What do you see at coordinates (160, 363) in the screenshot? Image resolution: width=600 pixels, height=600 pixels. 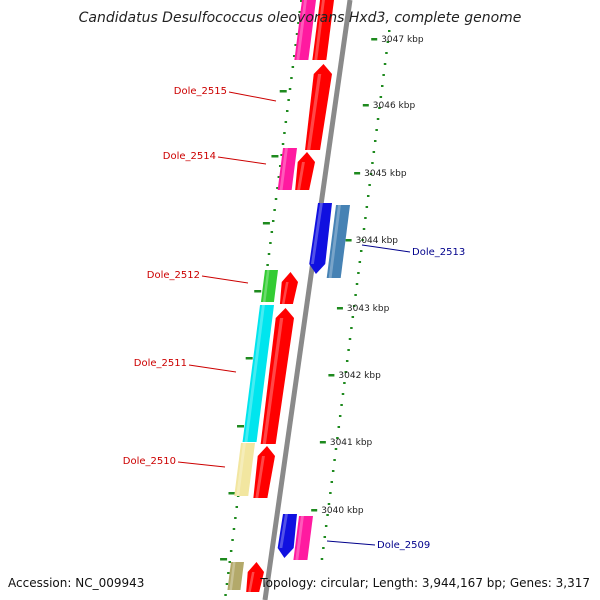 I see `locus-label: Dole_2511` at bounding box center [160, 363].